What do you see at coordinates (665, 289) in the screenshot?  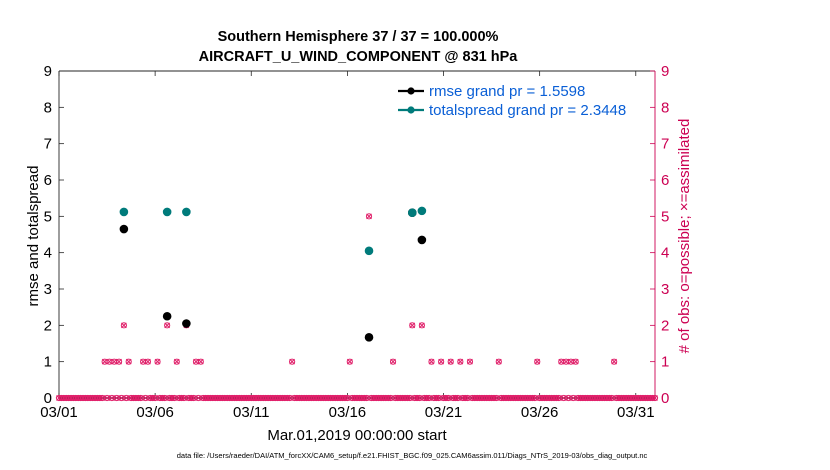 I see `y-right-tick-label: 3` at bounding box center [665, 289].